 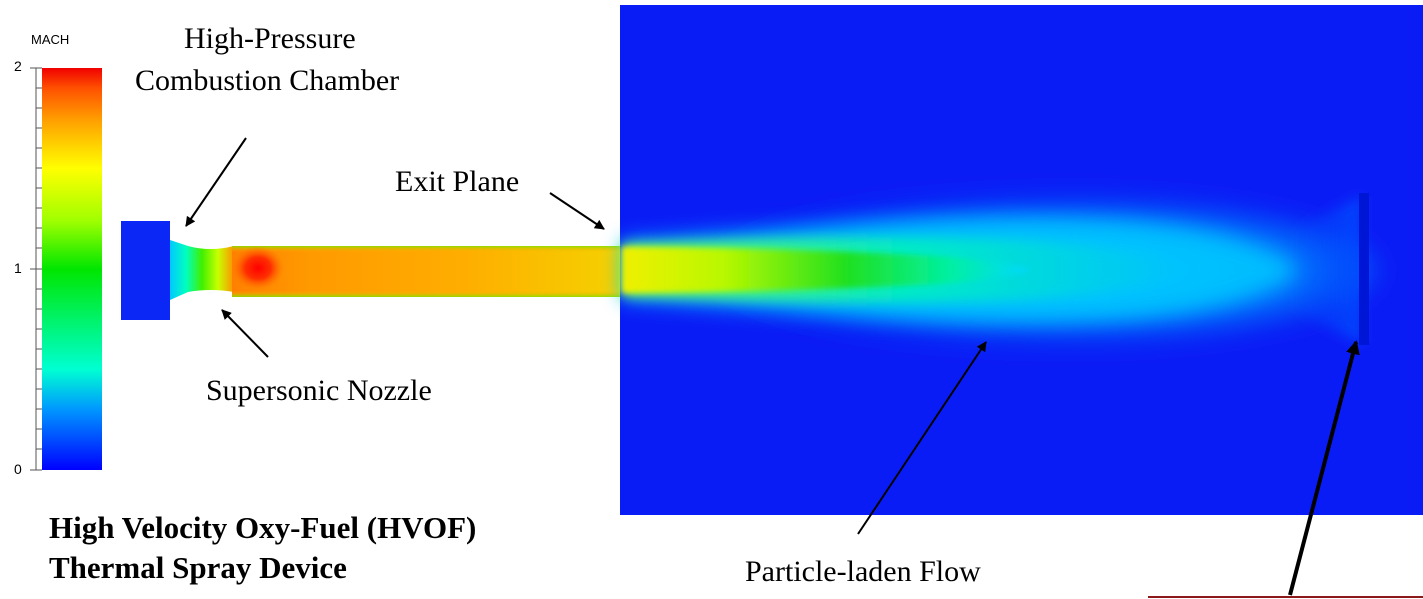 I want to click on flow-arrow, so click(x=922, y=438).